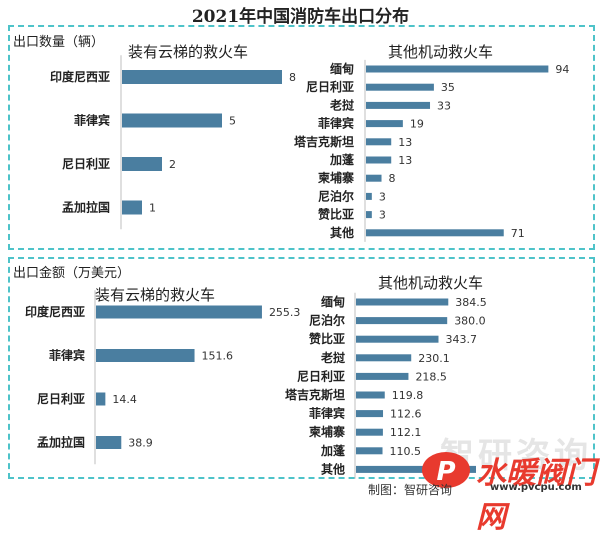 This screenshot has width=601, height=536. What do you see at coordinates (315, 394) in the screenshot?
I see `value-other-category-label: 塔吉克斯坦` at bounding box center [315, 394].